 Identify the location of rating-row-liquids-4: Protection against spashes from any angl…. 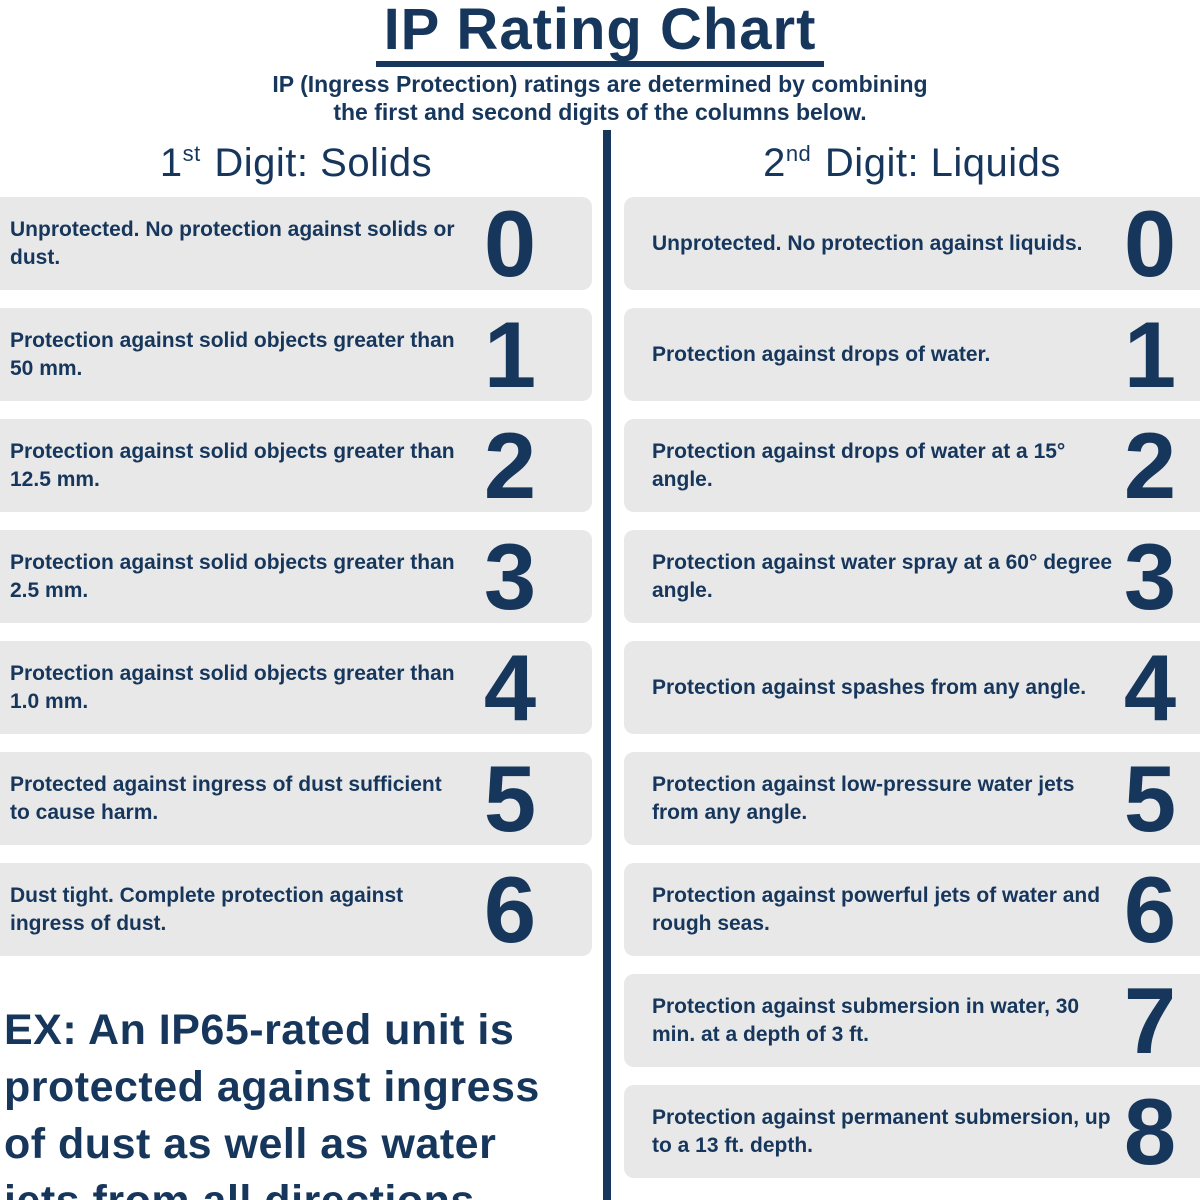
(912, 687).